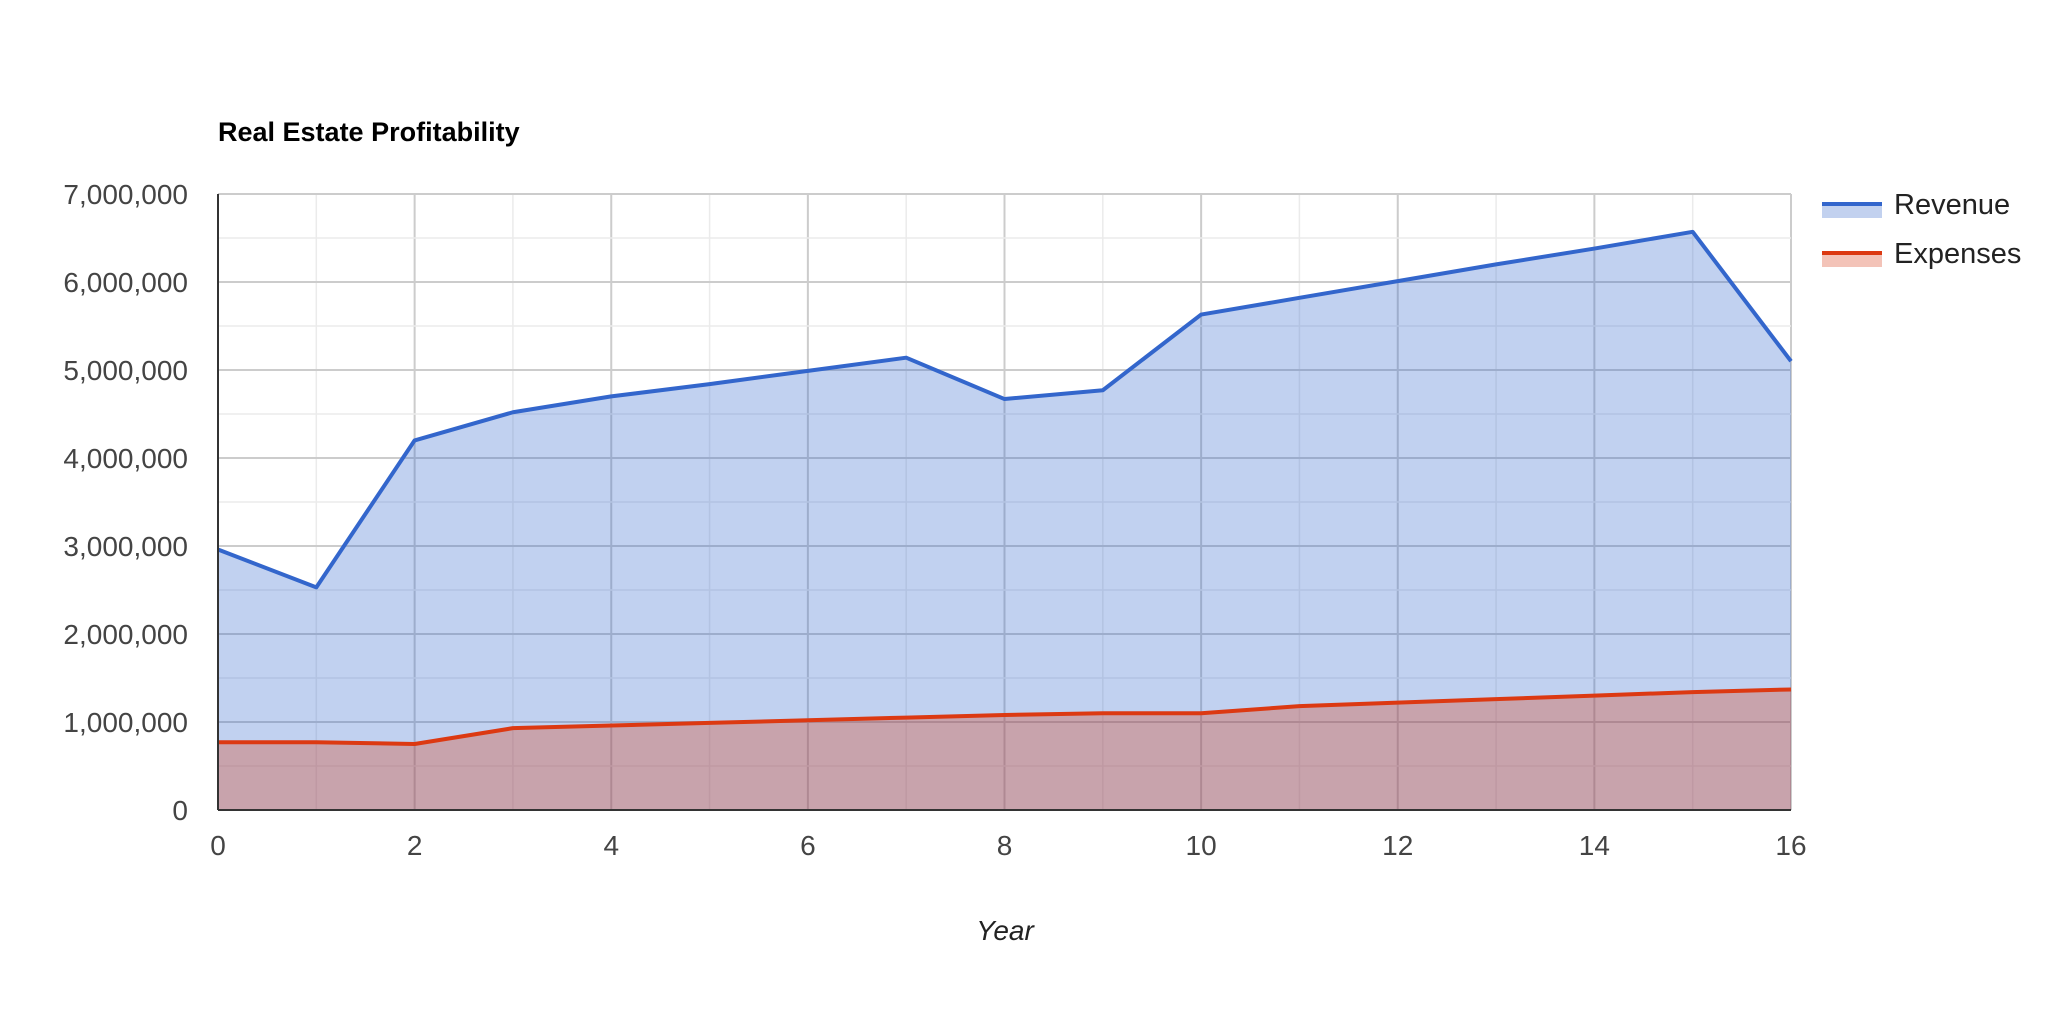 Image resolution: width=2048 pixels, height=1015 pixels. Describe the element at coordinates (1201, 845) in the screenshot. I see `x-tick-label: 10` at that location.